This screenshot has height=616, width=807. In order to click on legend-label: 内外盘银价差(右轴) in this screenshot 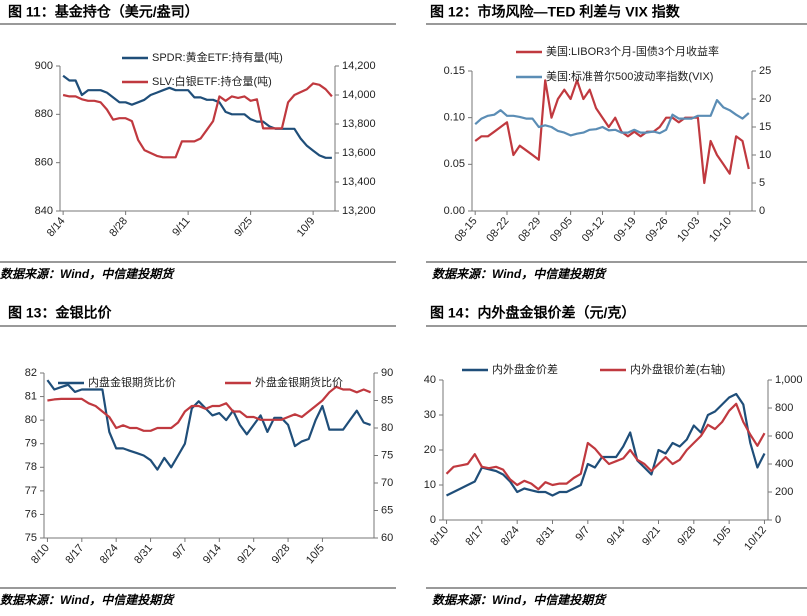, I will do `click(677, 369)`.